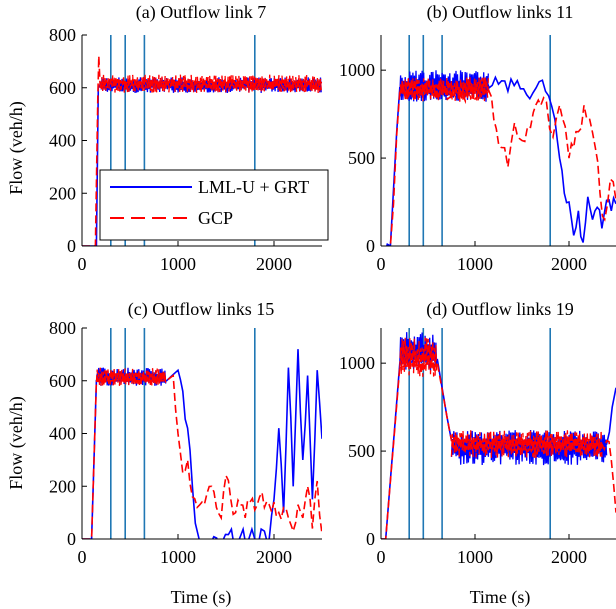 The width and height of the screenshot is (616, 609). I want to click on legend-box, so click(214, 205).